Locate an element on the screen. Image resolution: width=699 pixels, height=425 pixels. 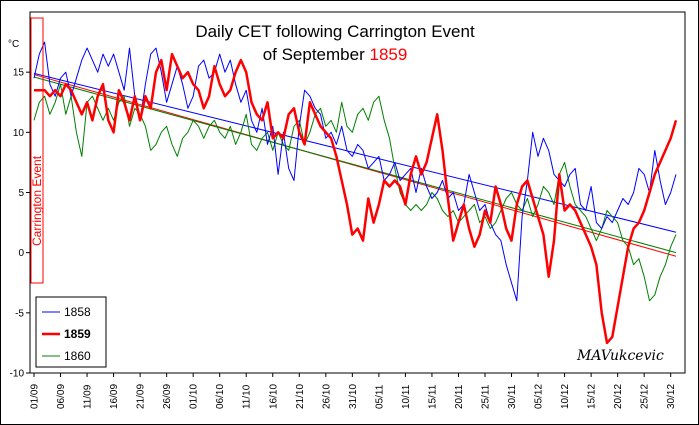
x-tick-label: 16/09 is located at coordinates (114, 396).